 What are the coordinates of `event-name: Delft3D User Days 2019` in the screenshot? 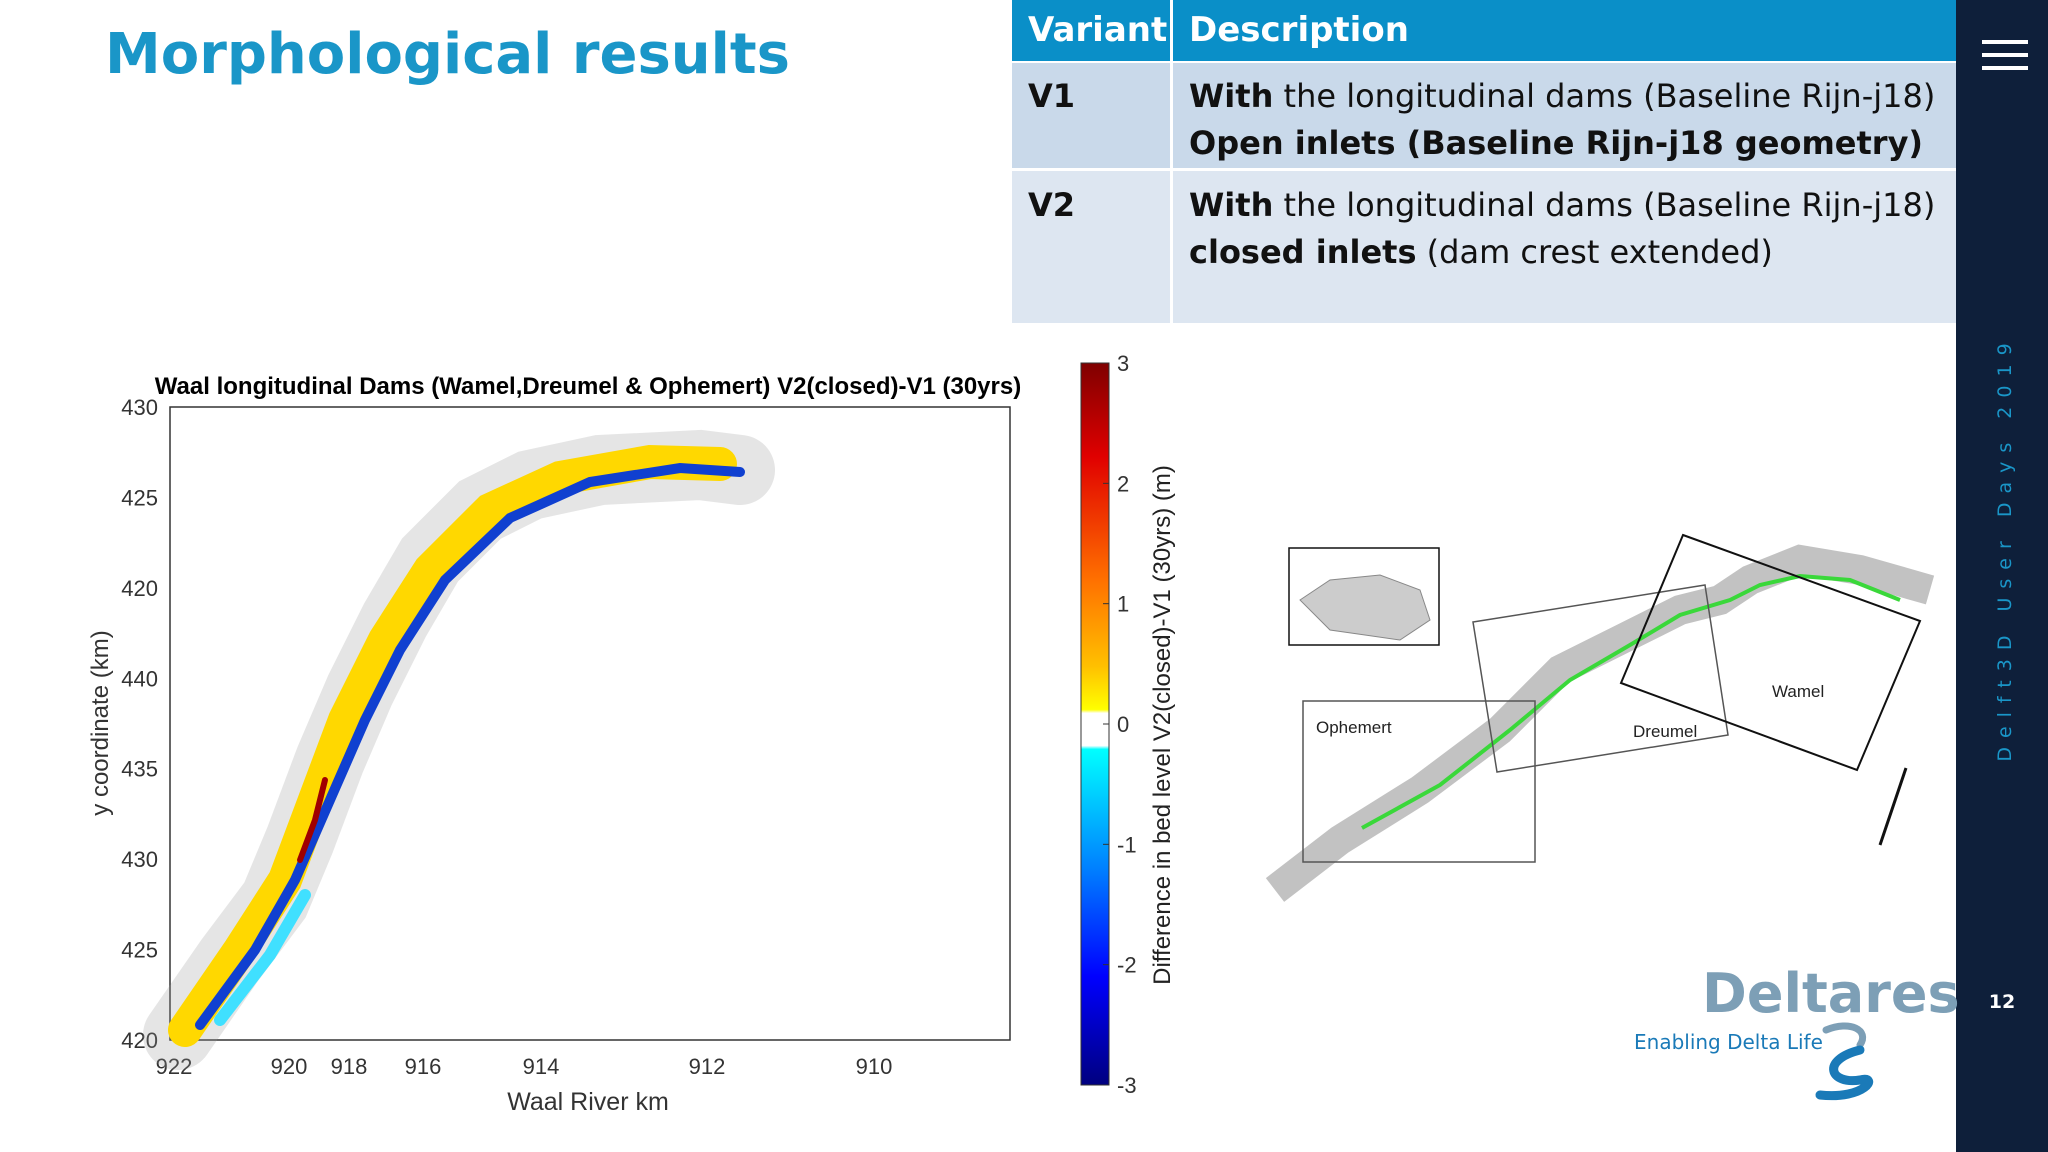 It's located at (2005, 548).